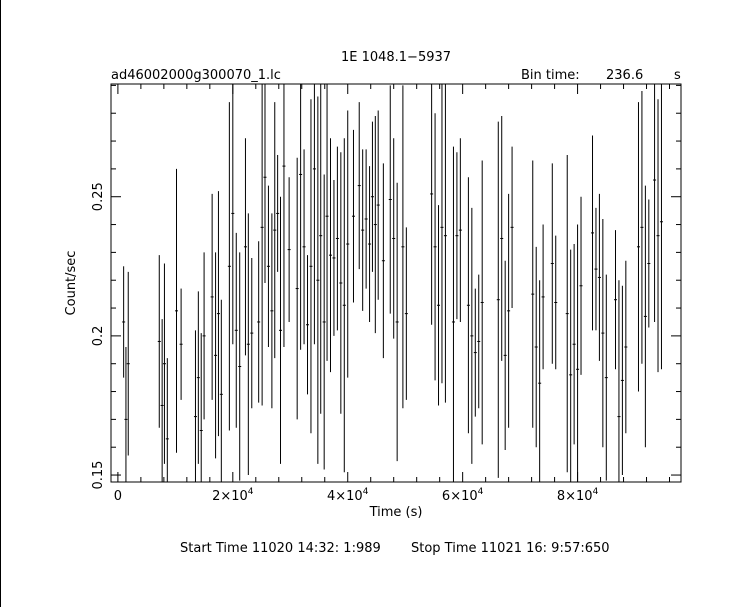  What do you see at coordinates (71, 283) in the screenshot?
I see `y-axis-label: Count/sec` at bounding box center [71, 283].